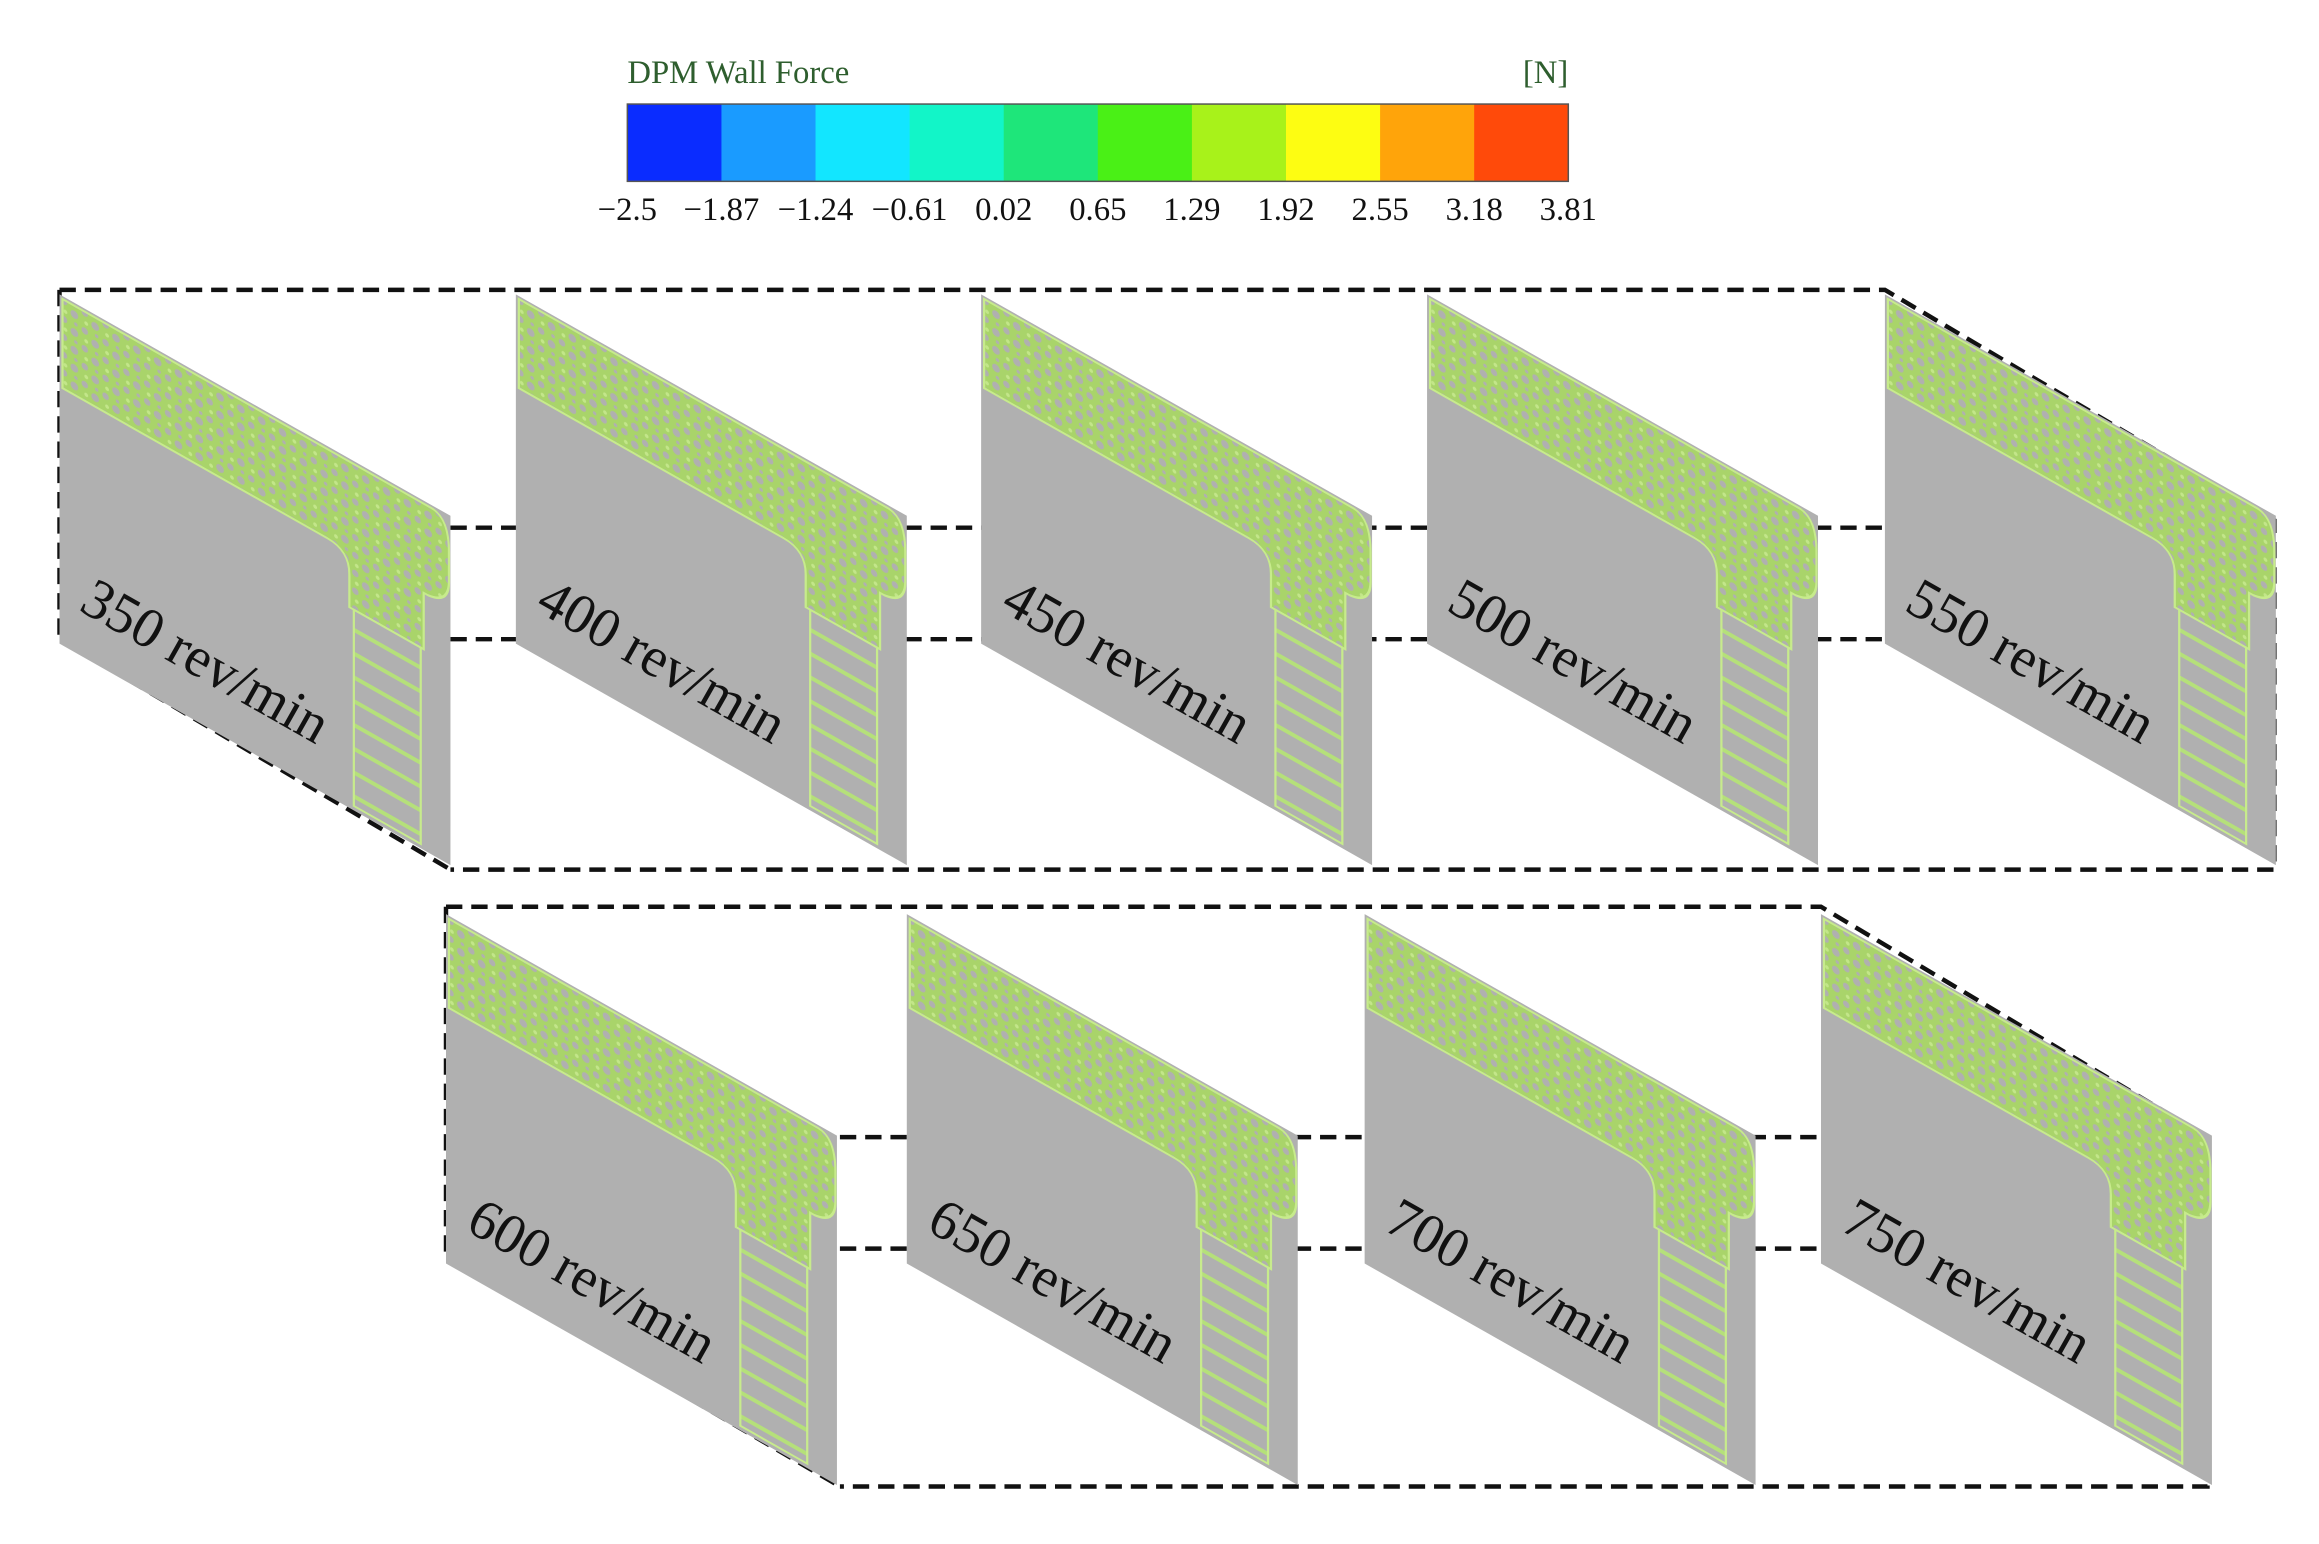 This screenshot has width=2319, height=1544. What do you see at coordinates (1474, 210) in the screenshot?
I see `colorbar-tick-label: 3.18` at bounding box center [1474, 210].